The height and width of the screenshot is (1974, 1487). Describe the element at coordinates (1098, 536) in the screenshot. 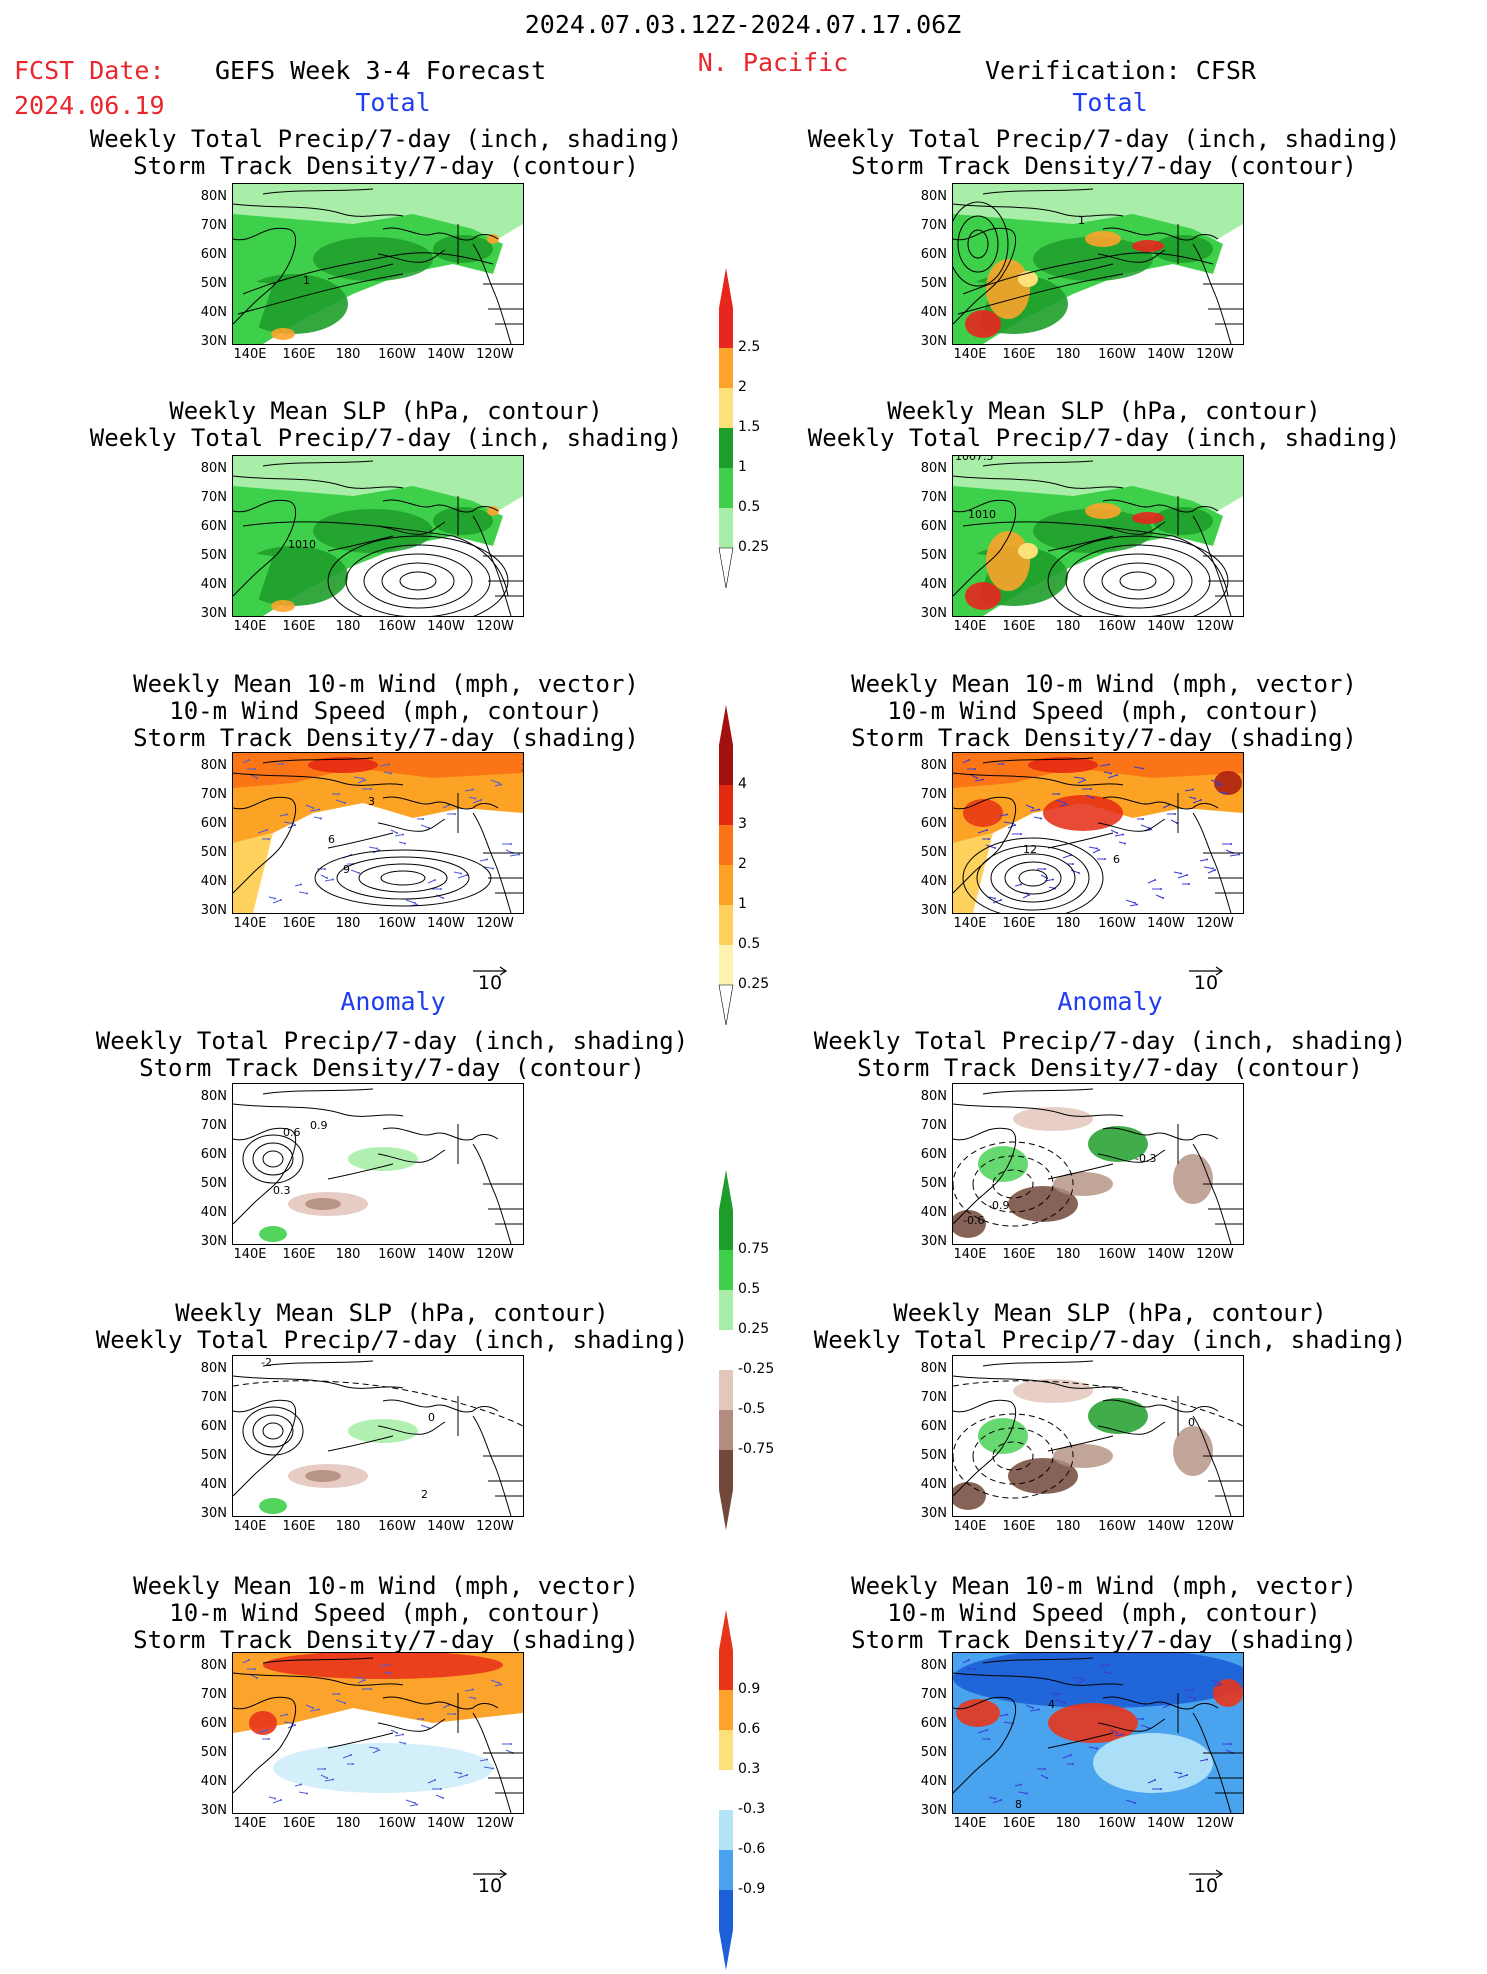

I see `map-panel-slp-total-rich-right: 1007.510101020` at that location.